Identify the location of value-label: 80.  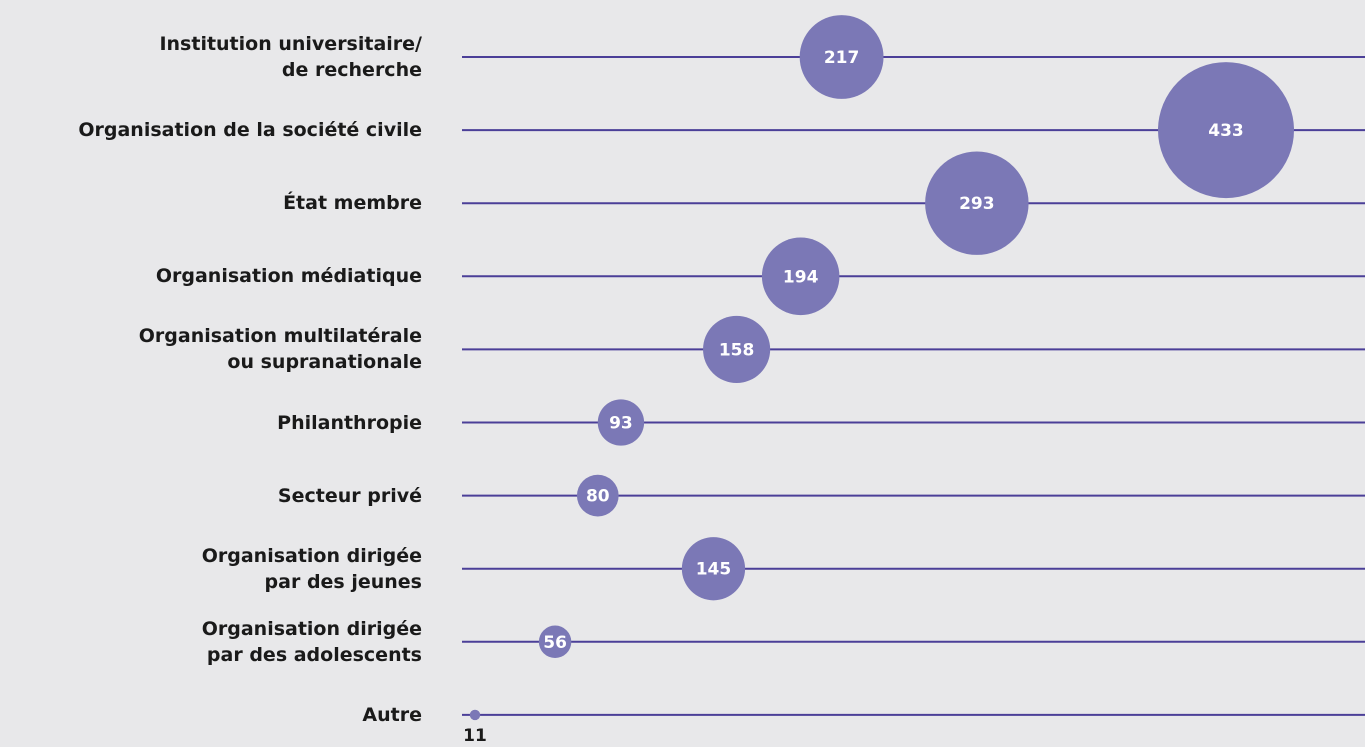
(598, 497).